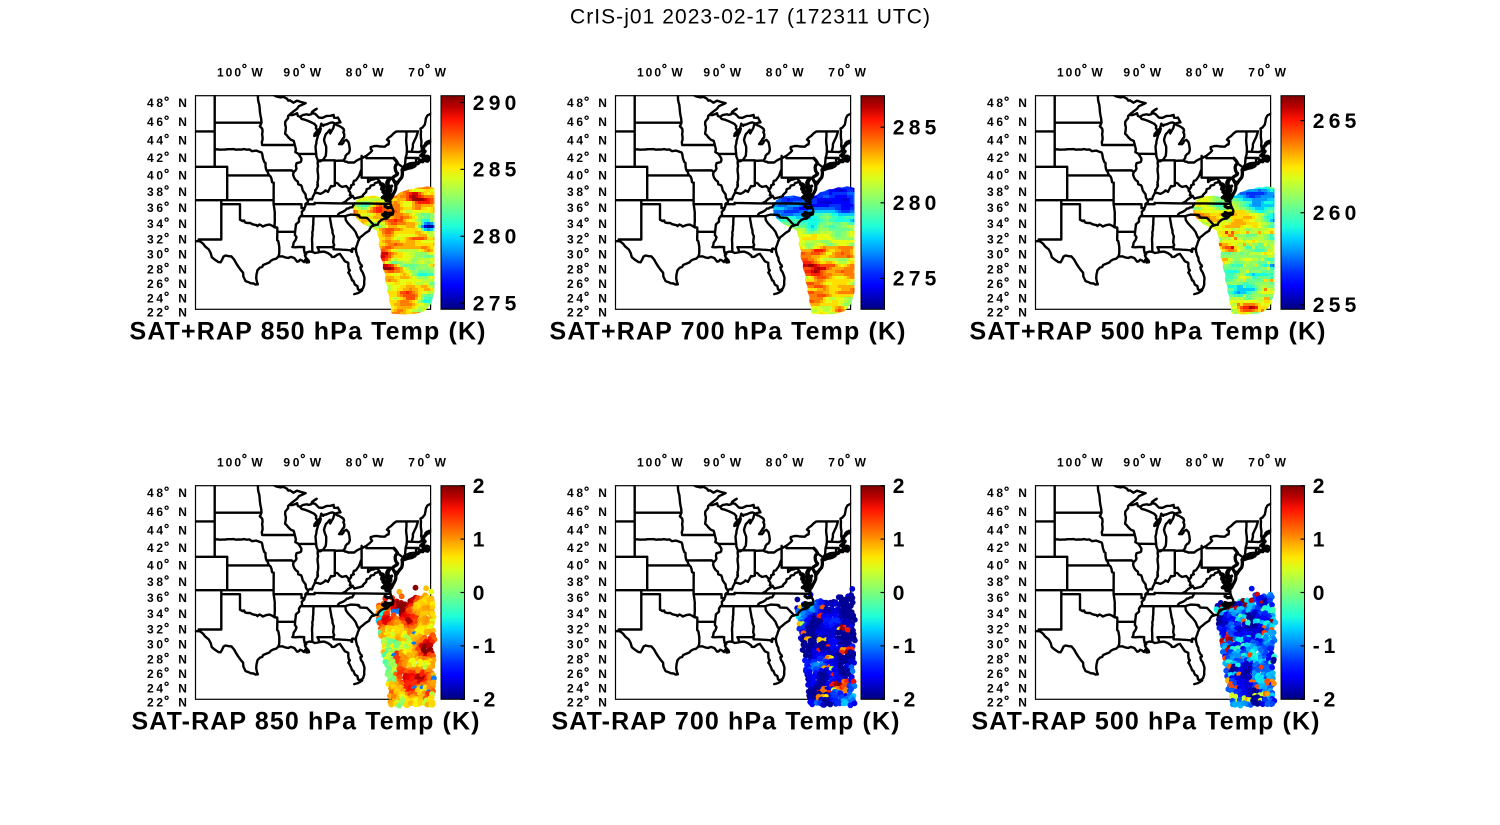 The image size is (1500, 825). Describe the element at coordinates (495, 103) in the screenshot. I see `svg-text: 290` at that location.